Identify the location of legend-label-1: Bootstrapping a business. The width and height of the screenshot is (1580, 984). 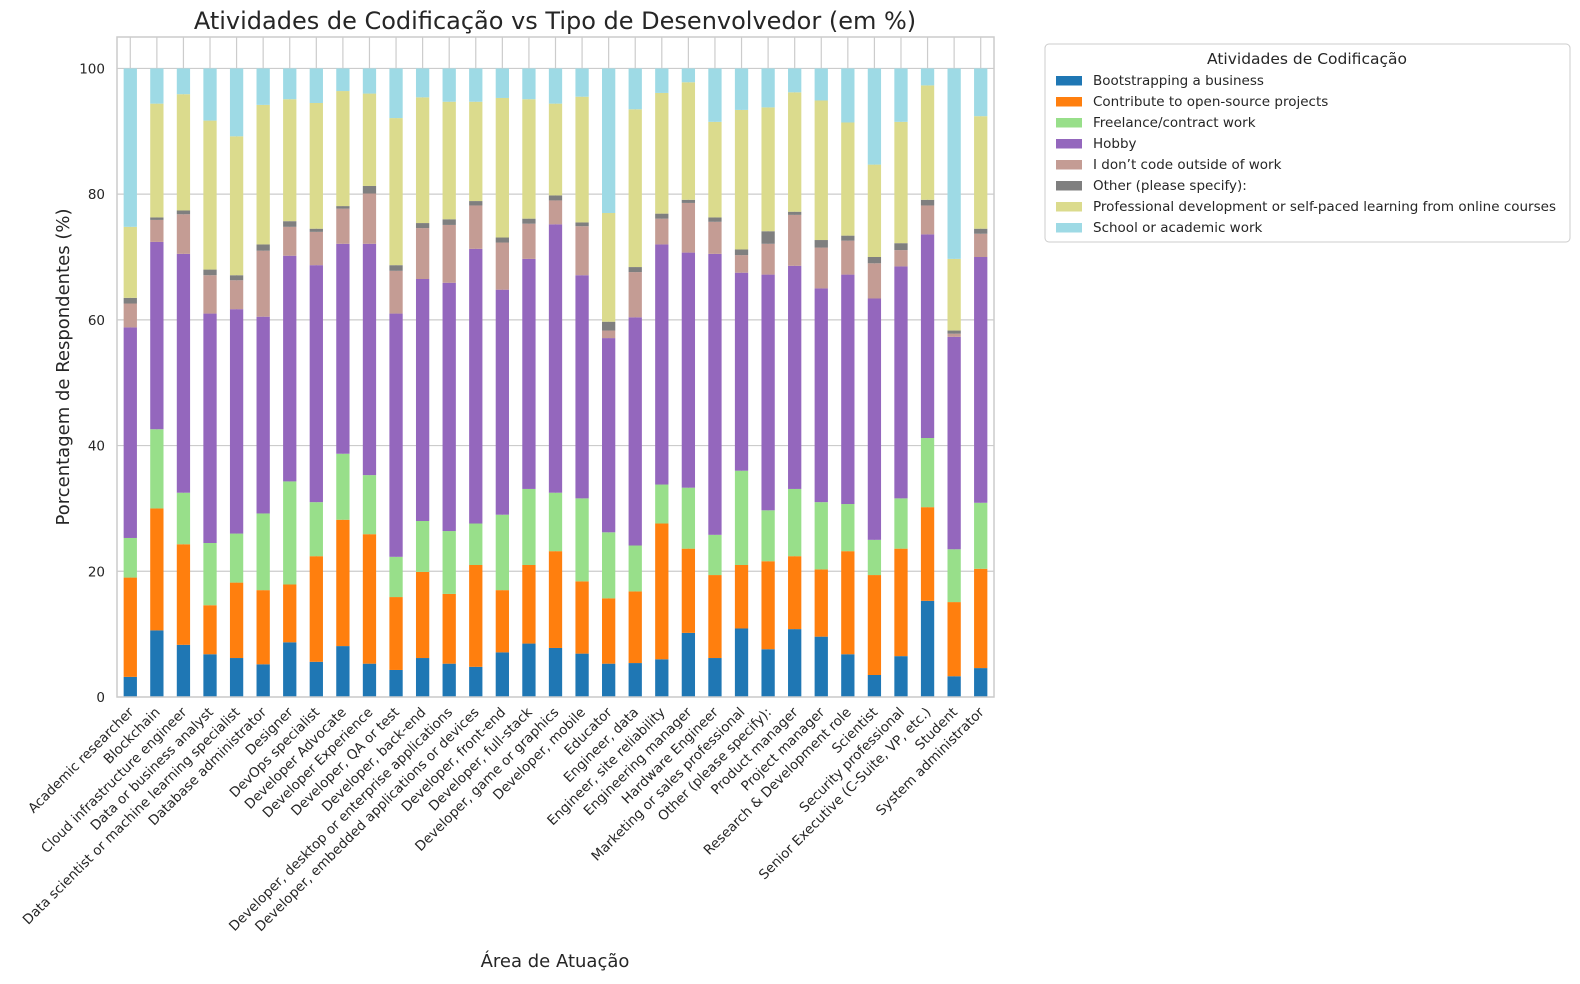
(1178, 81).